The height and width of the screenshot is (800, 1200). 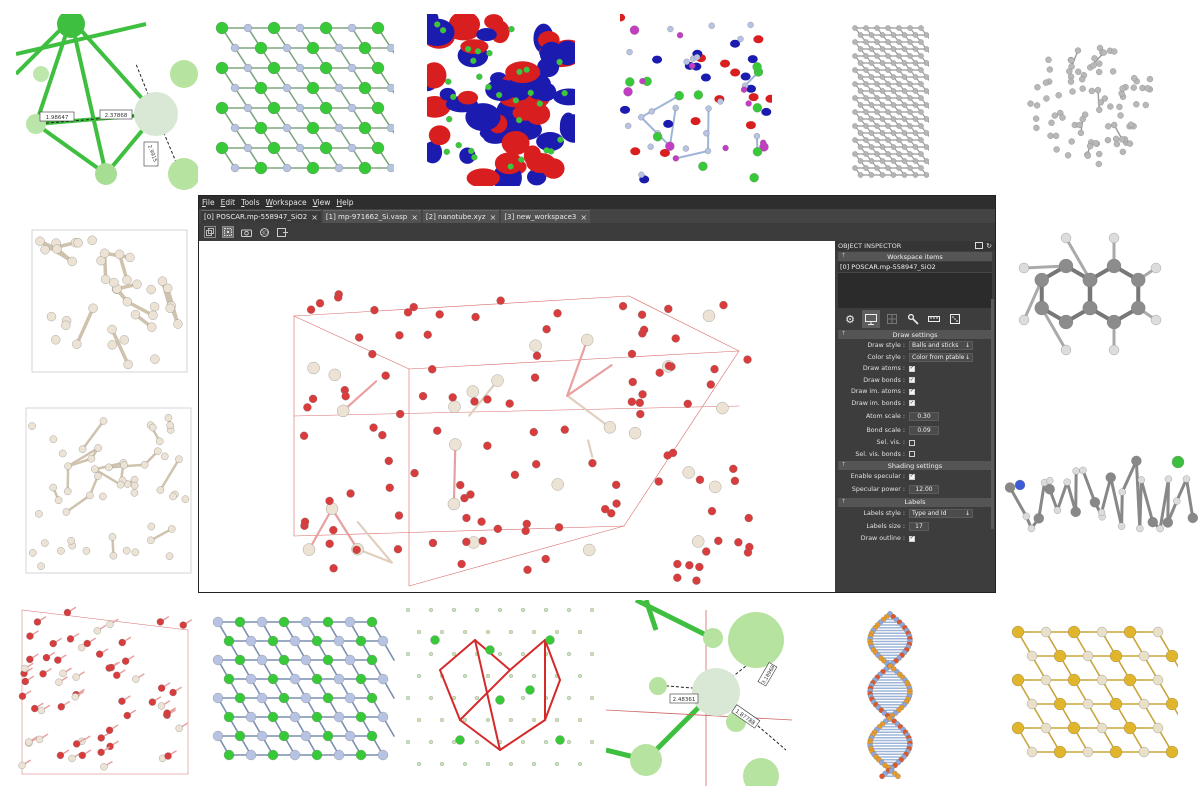 I want to click on refresh-icon: ↻, so click(x=989, y=246).